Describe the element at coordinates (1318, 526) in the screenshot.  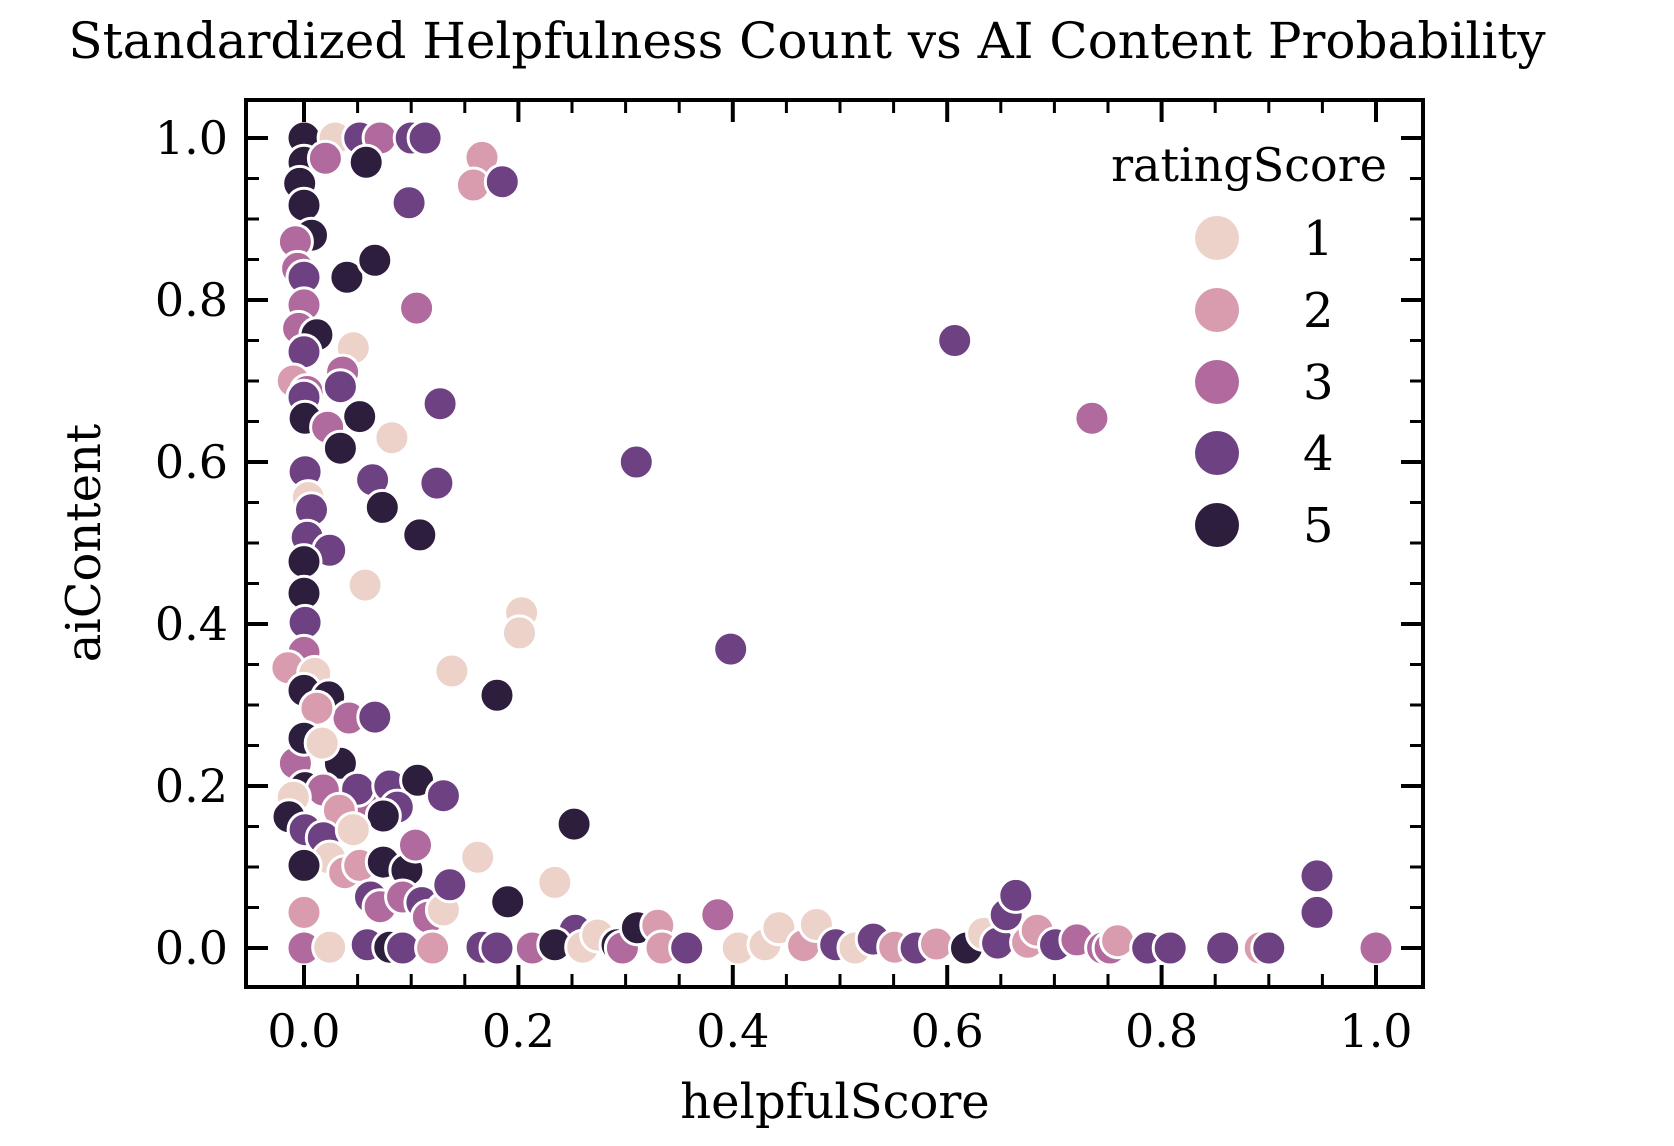
I see `legend-entry-label: 5` at that location.